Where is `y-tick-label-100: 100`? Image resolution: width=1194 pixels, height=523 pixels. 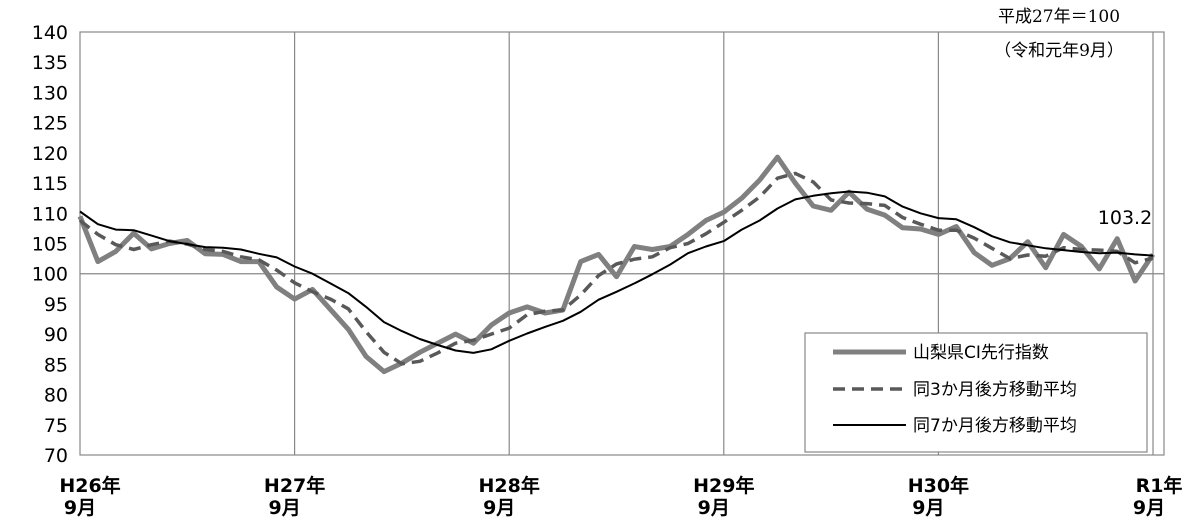 y-tick-label-100: 100 is located at coordinates (50, 275).